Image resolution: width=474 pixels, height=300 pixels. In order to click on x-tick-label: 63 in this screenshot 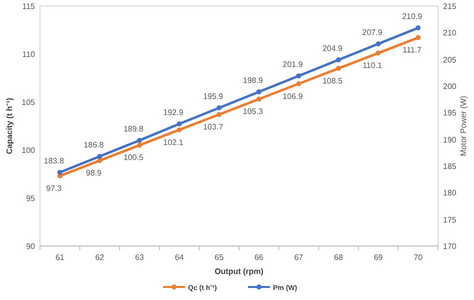, I will do `click(139, 257)`.